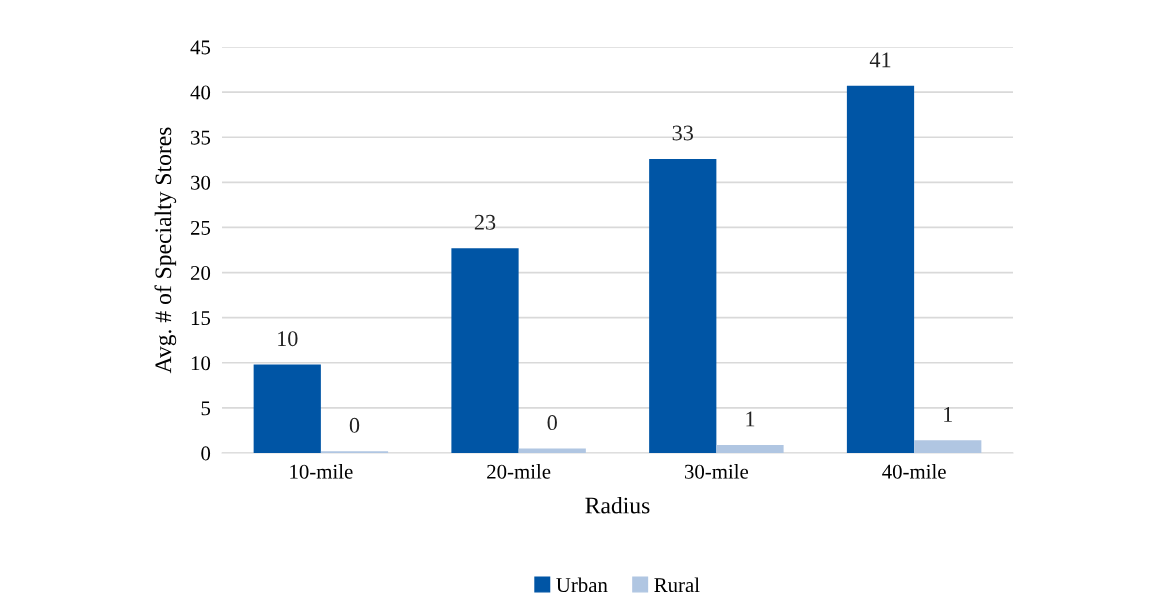  What do you see at coordinates (201, 318) in the screenshot?
I see `y-tick-label: 15` at bounding box center [201, 318].